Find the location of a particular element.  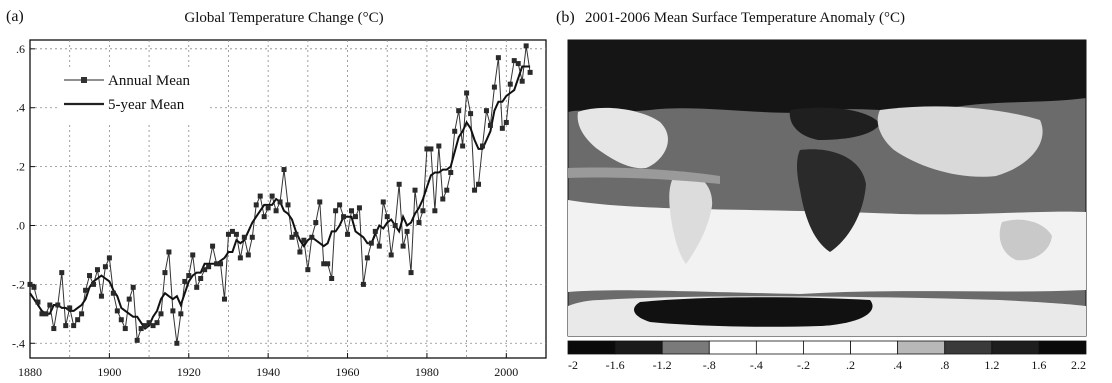

map-south-america is located at coordinates (691, 217).